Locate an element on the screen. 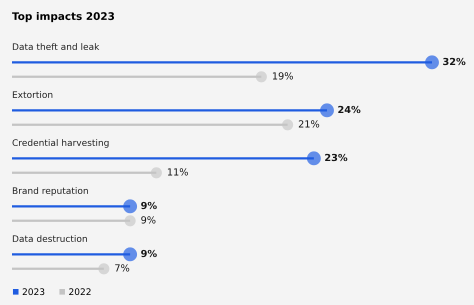 This screenshot has height=305, width=474. data-label: 7% is located at coordinates (122, 268).